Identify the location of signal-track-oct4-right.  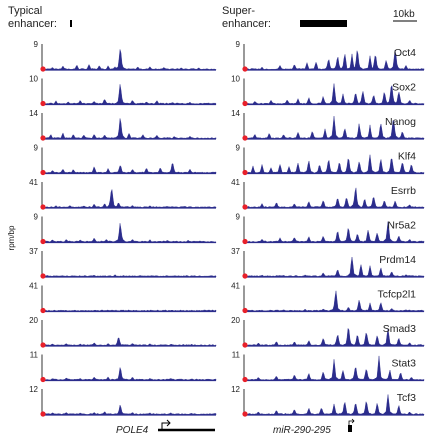
(334, 60).